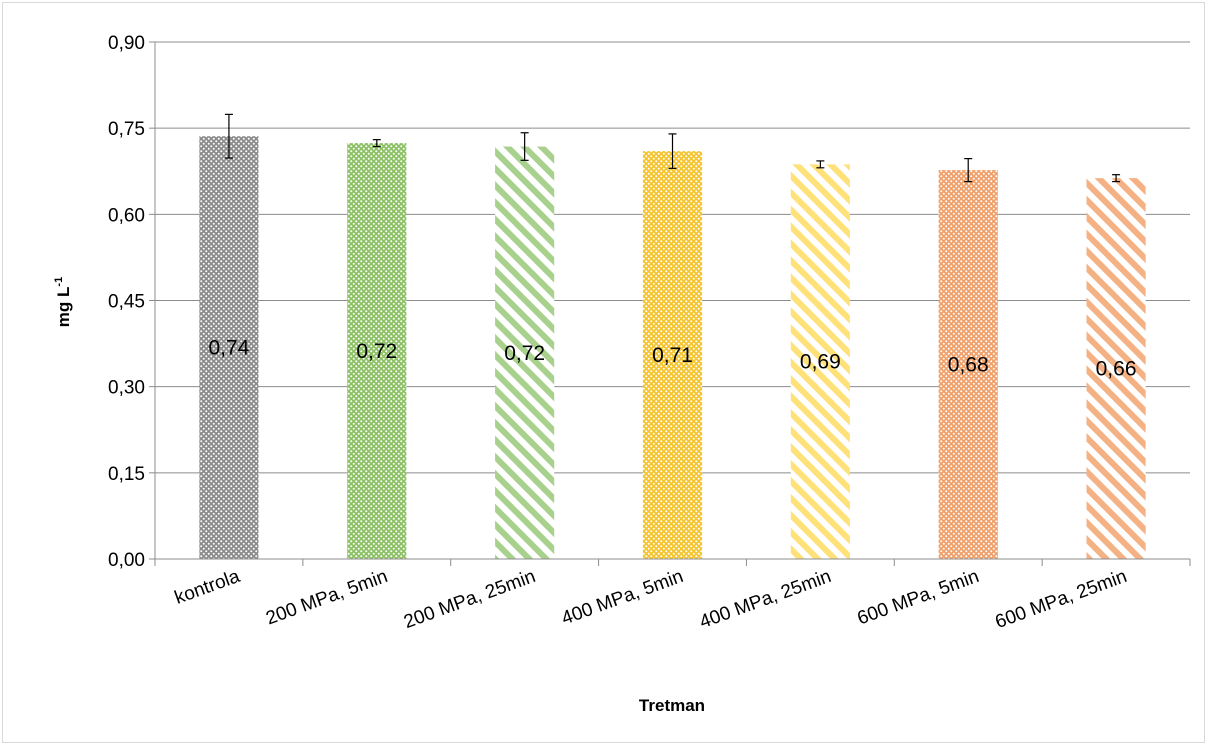 The image size is (1209, 747). Describe the element at coordinates (126, 215) in the screenshot. I see `y-tick-label: 0,60` at that location.